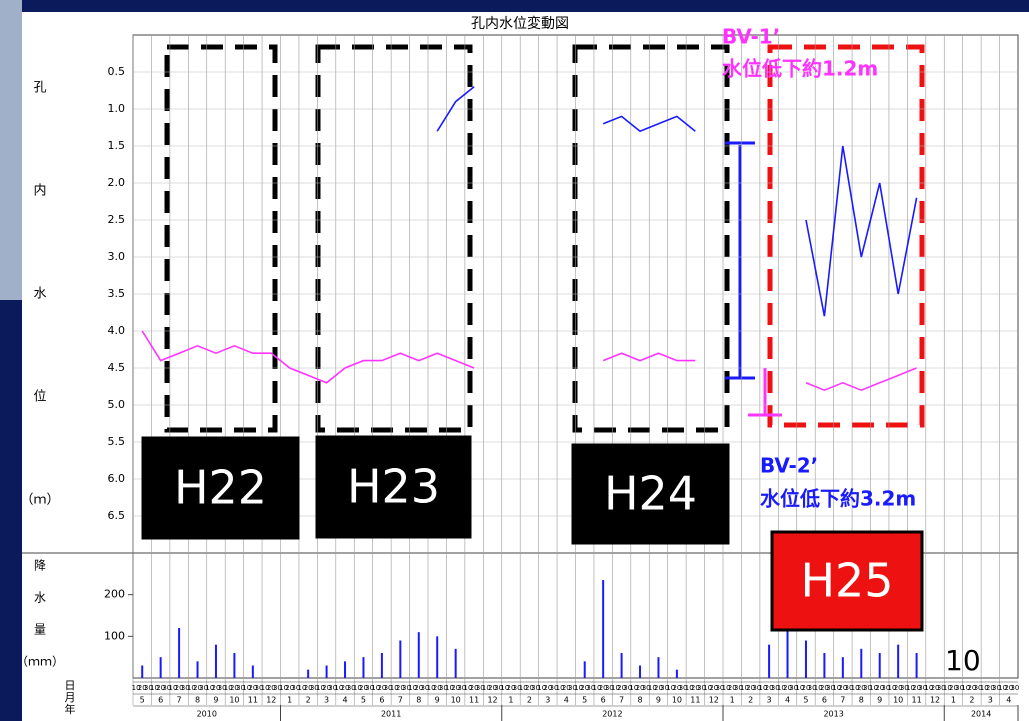  What do you see at coordinates (510, 700) in the screenshot?
I see `month-label: 1` at bounding box center [510, 700].